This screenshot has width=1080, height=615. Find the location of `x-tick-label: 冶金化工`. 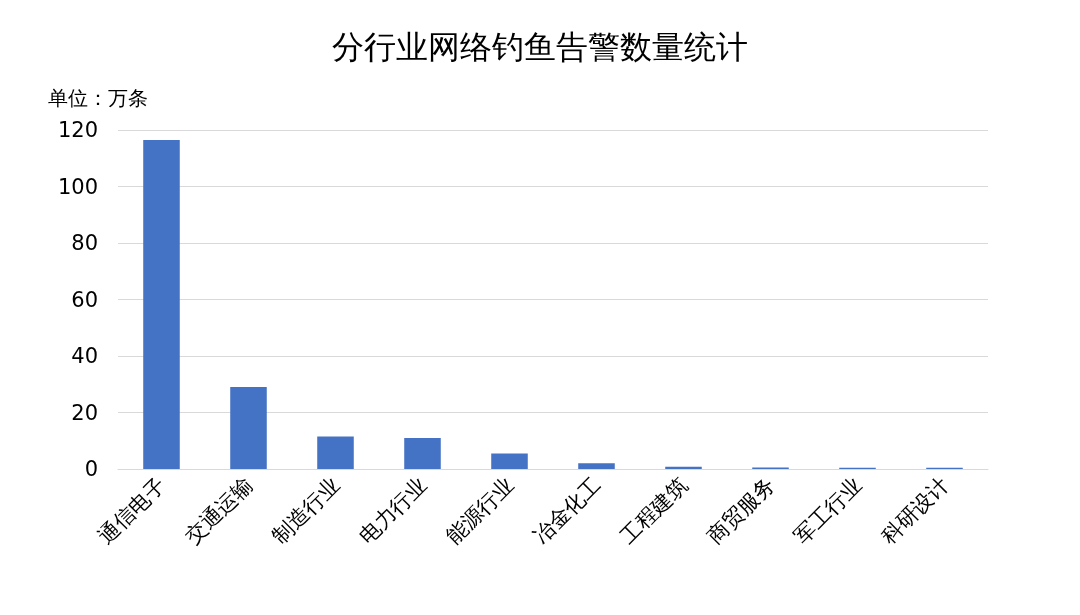

x-tick-label: 冶金化工 is located at coordinates (566, 510).